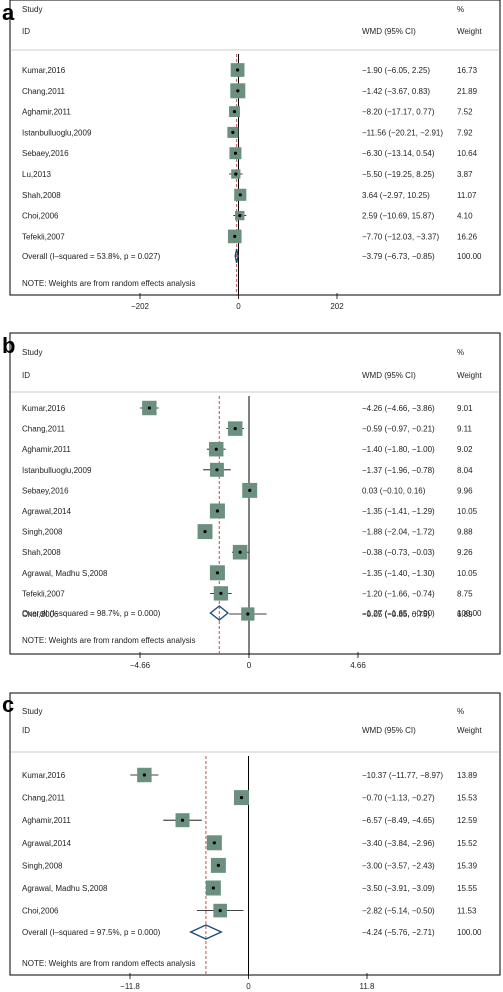 The height and width of the screenshot is (992, 503). Describe the element at coordinates (91, 256) in the screenshot. I see `panel-a-overall-label: Overall (I–squared = 53.8%, p = 0.027)` at that location.